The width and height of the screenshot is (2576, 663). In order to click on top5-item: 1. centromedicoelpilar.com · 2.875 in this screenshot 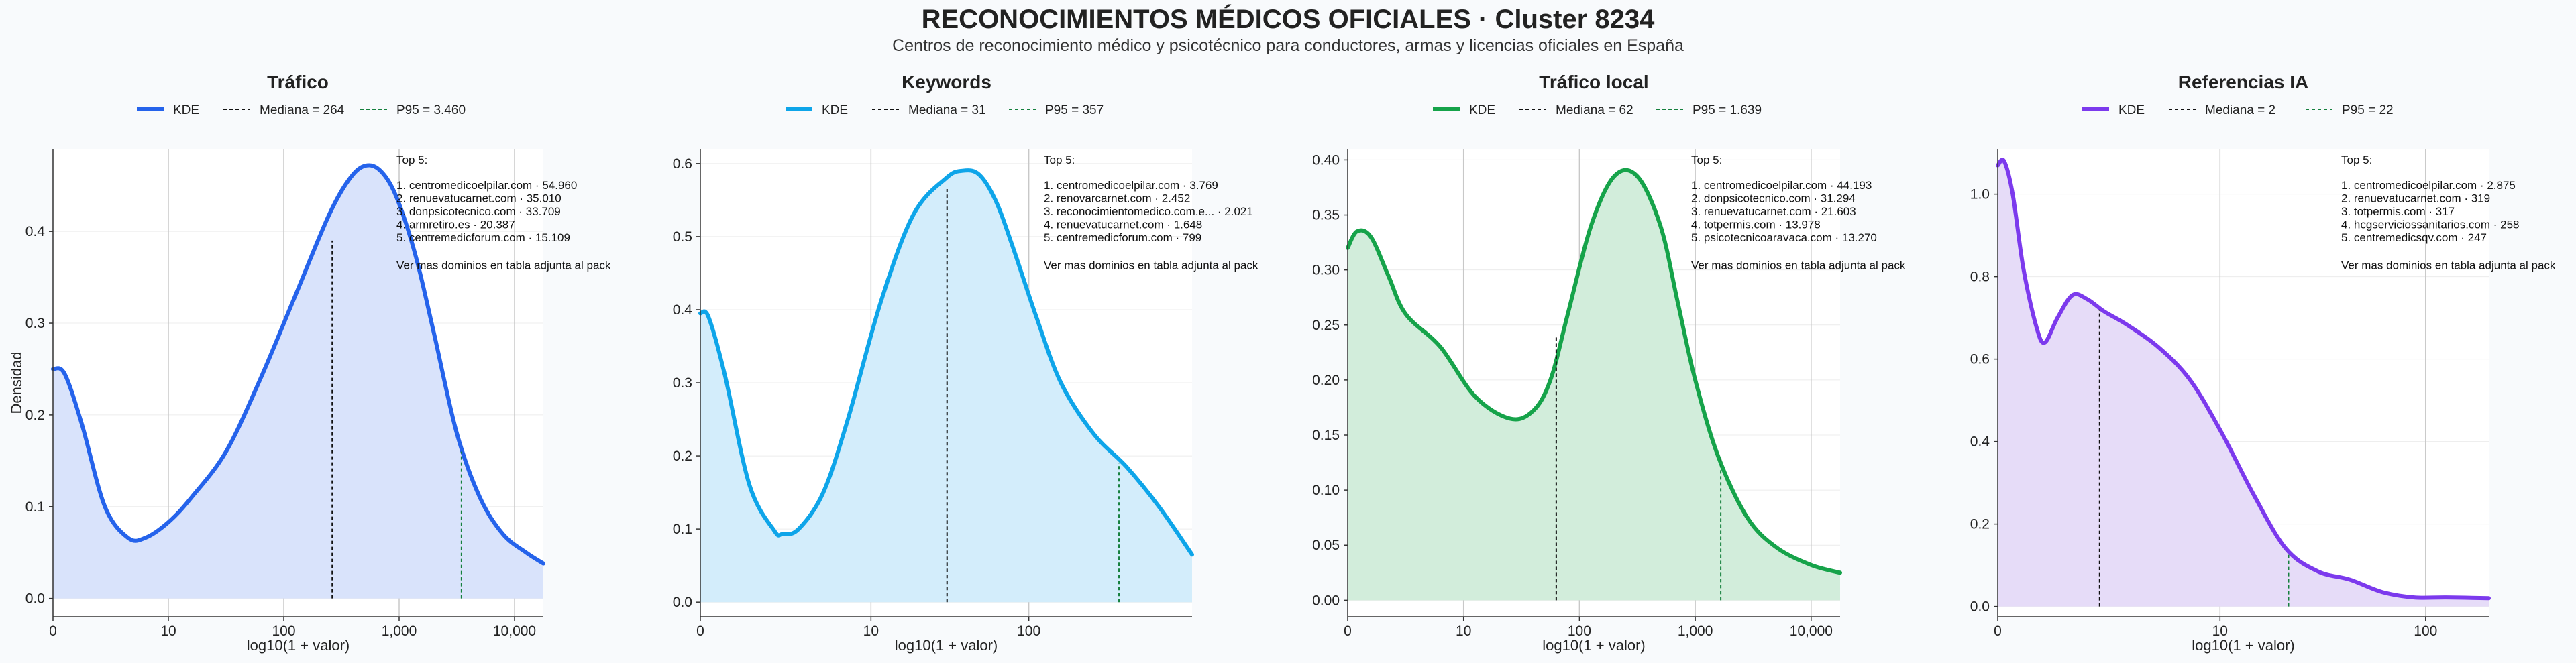, I will do `click(2428, 185)`.